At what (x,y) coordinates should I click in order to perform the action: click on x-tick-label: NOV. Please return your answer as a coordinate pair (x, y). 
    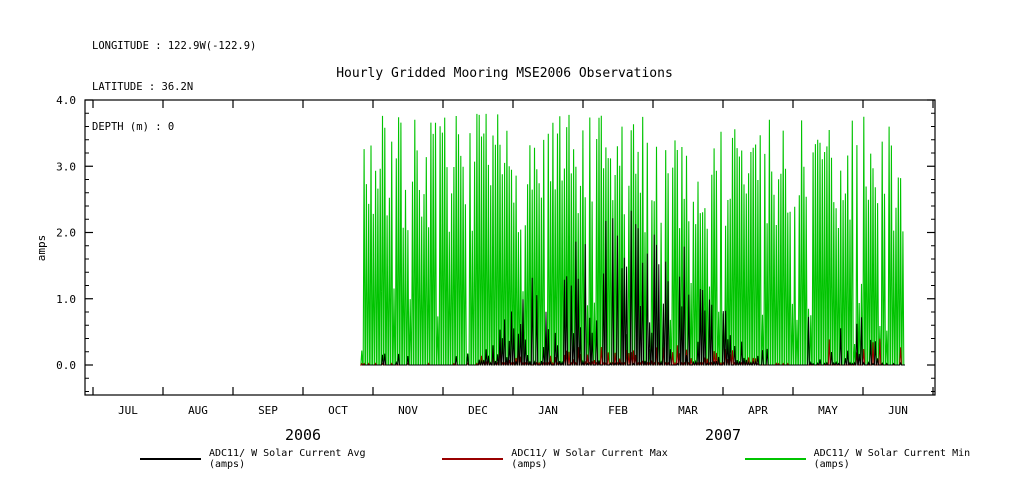
    Looking at the image, I should click on (408, 410).